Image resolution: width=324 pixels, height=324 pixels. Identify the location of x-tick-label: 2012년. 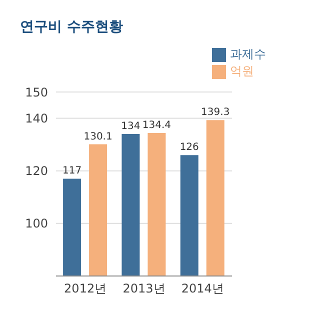
(85, 289).